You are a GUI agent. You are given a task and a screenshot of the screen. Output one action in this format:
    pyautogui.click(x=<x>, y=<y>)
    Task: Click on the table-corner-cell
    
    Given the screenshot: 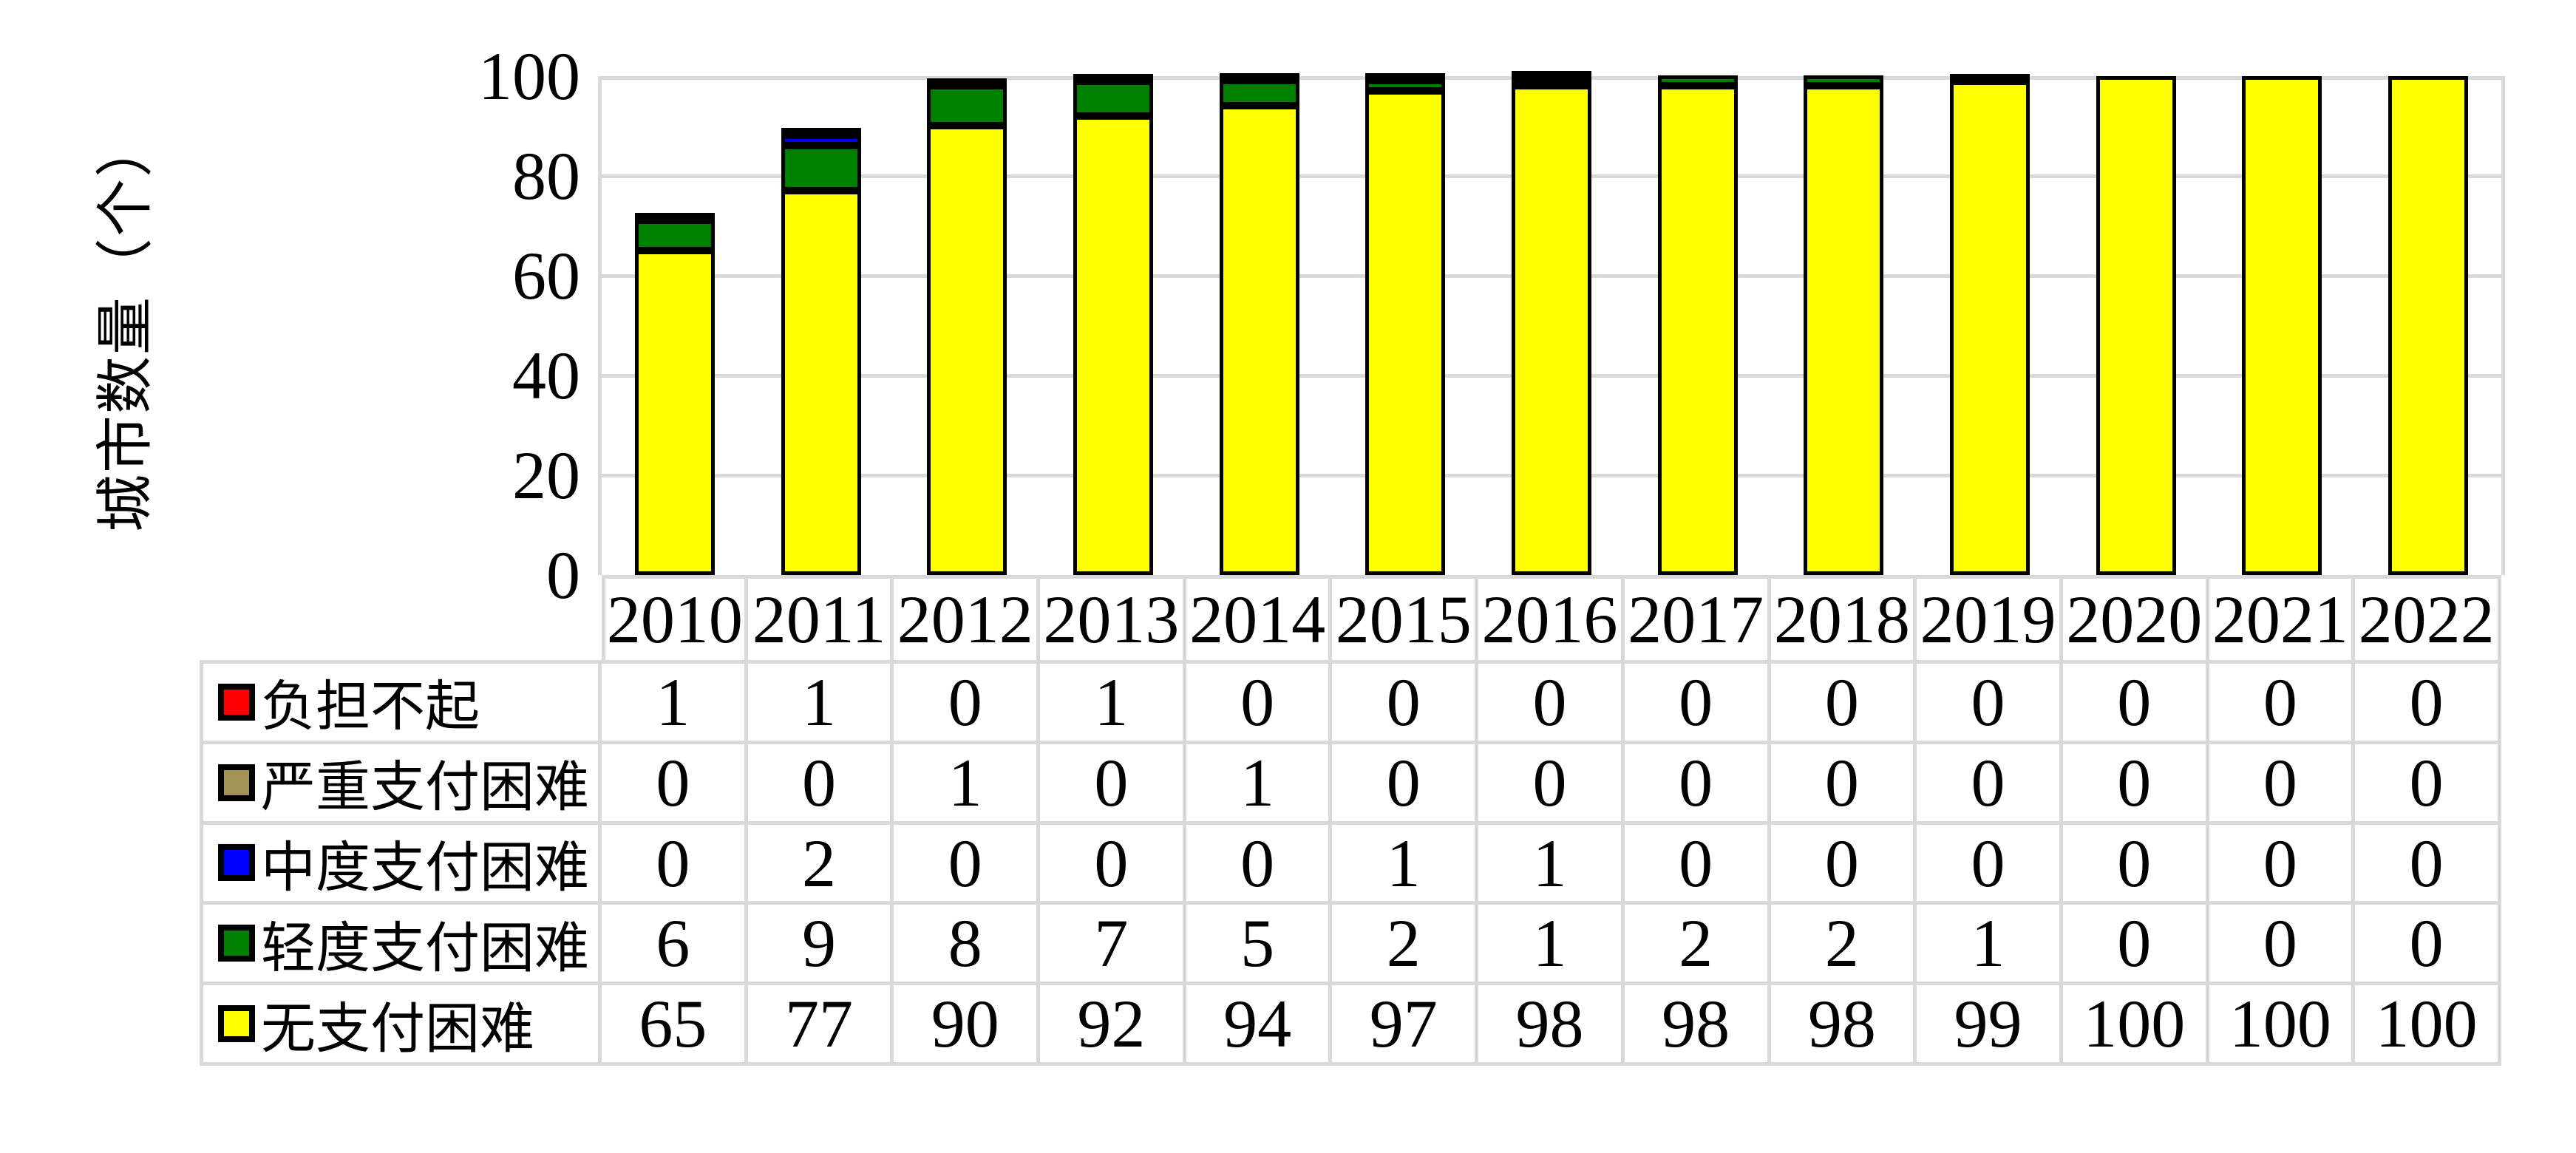 What is the action you would take?
    pyautogui.click(x=401, y=619)
    